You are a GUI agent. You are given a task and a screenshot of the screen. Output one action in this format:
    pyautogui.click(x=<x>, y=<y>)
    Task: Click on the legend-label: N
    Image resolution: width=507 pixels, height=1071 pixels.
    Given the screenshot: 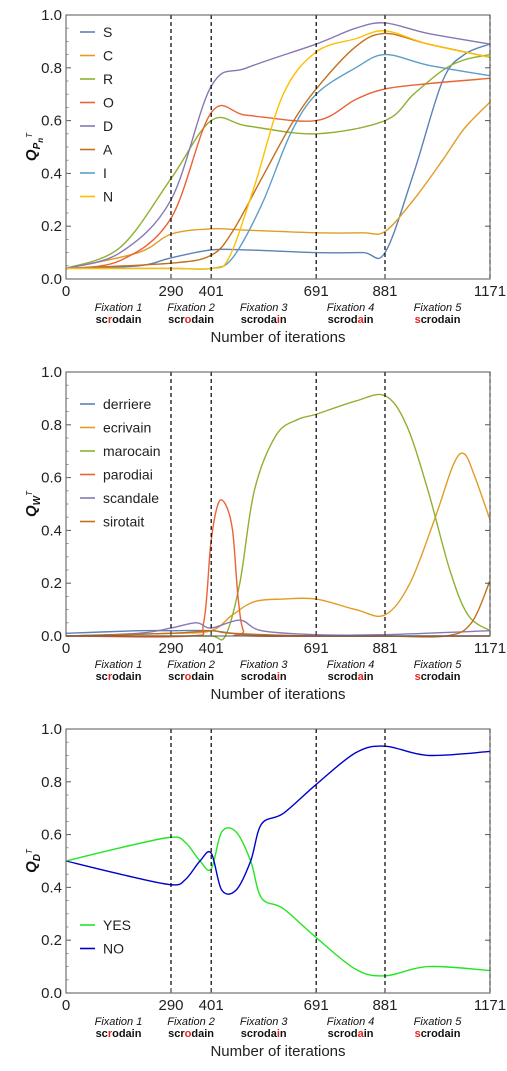 What is the action you would take?
    pyautogui.click(x=108, y=197)
    